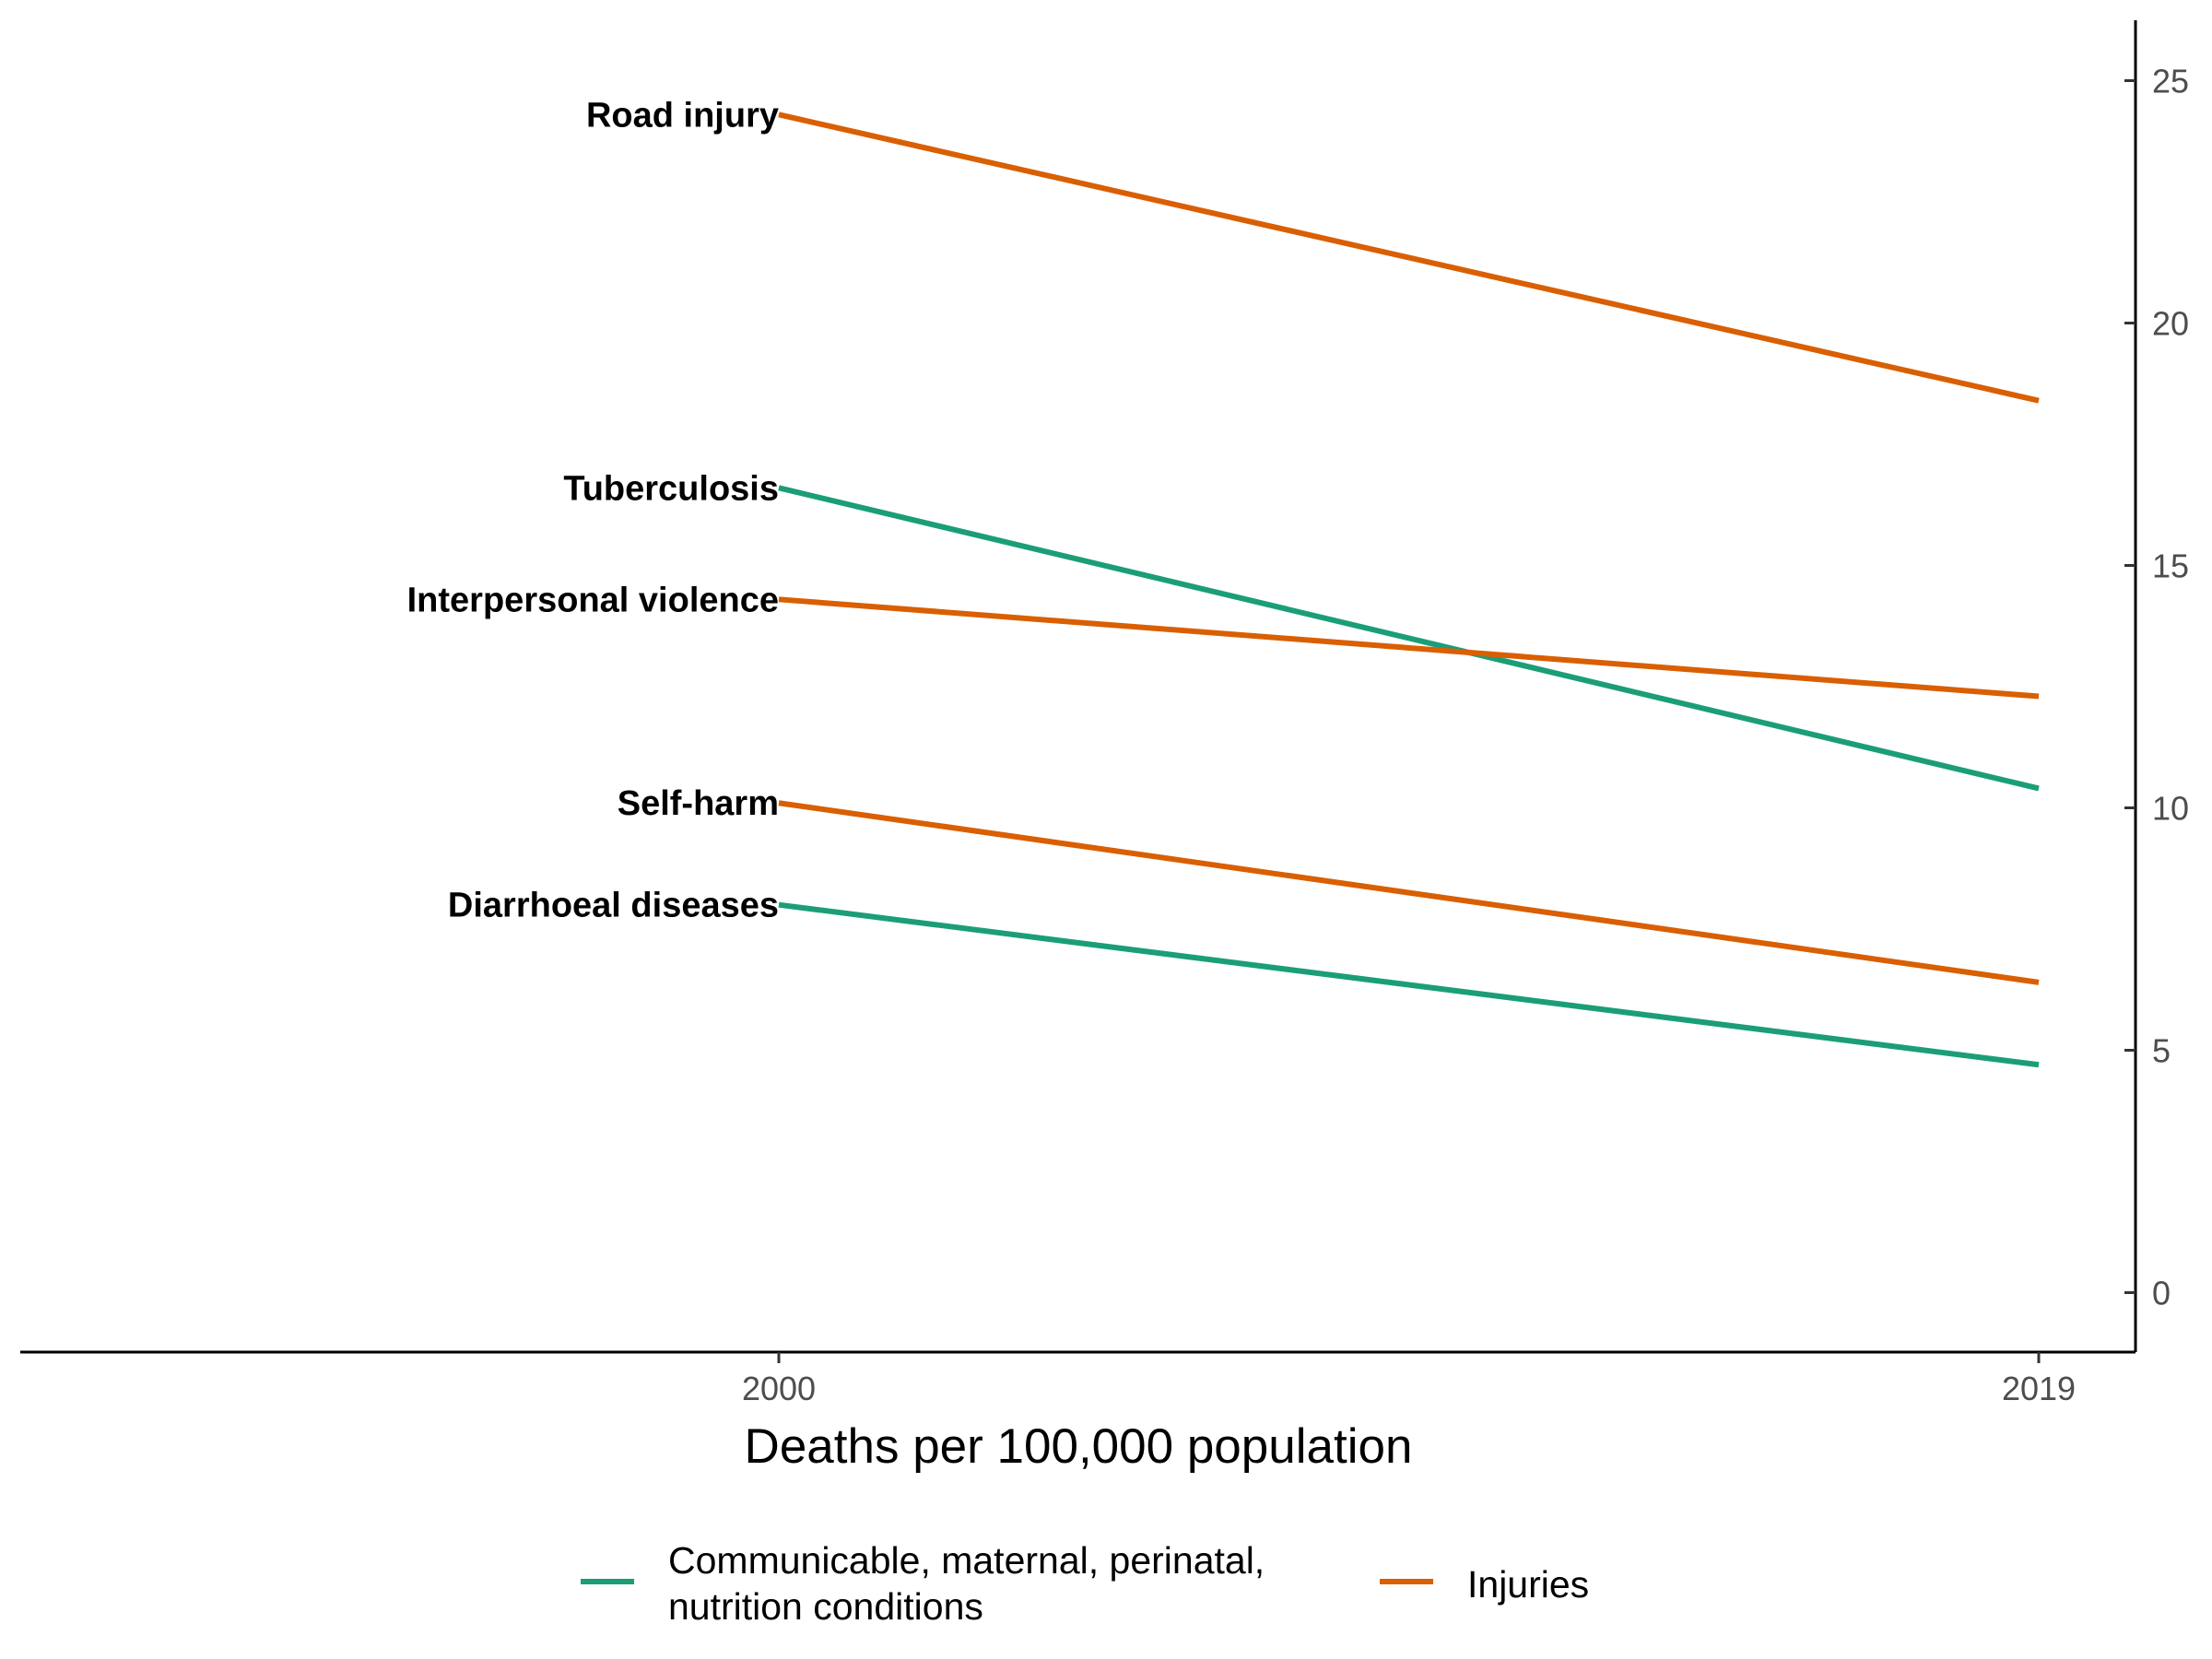 The width and height of the screenshot is (2212, 1659). I want to click on series-line-self-harm, so click(1409, 892).